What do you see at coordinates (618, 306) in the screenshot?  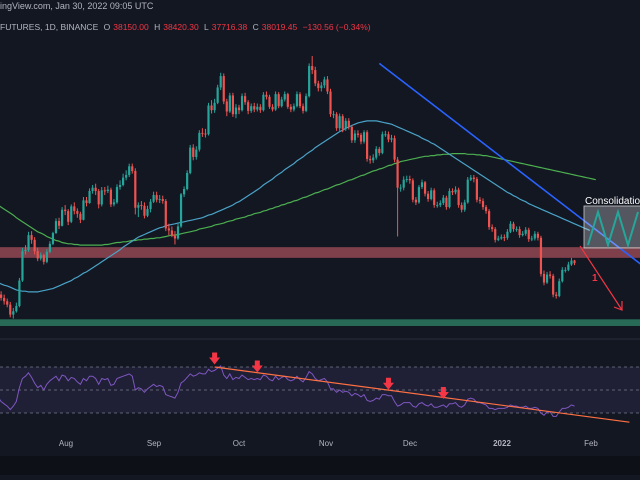 I see `projection-arrowhead` at bounding box center [618, 306].